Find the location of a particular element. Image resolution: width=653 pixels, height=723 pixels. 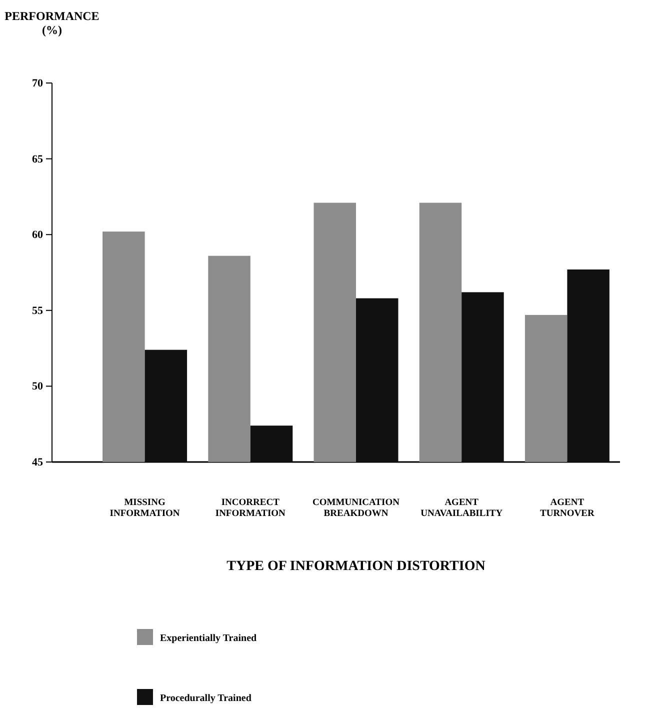

x-tick-label: MISSING INFORMATION is located at coordinates (145, 508).